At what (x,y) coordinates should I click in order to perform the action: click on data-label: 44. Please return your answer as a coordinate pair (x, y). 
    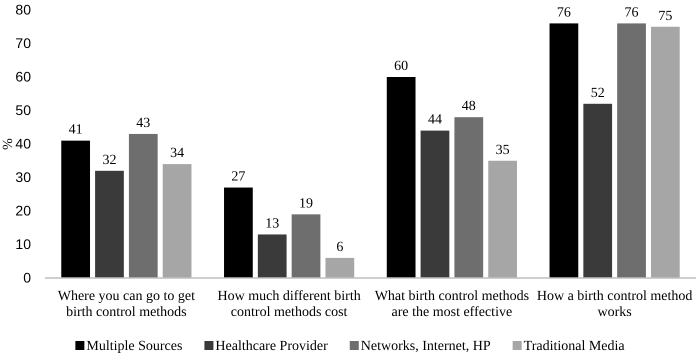
    Looking at the image, I should click on (435, 120).